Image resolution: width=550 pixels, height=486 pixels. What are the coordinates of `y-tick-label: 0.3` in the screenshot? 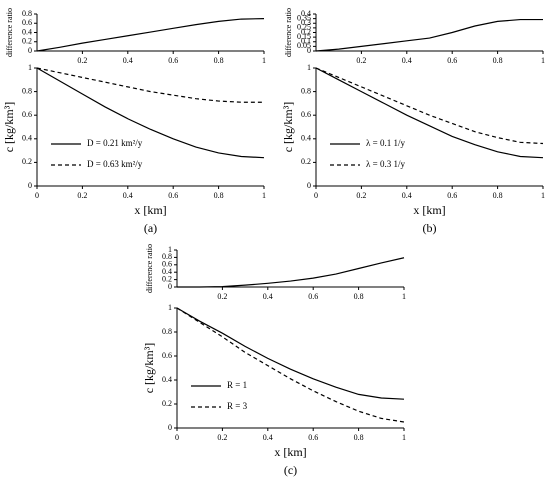 It's located at (306, 22).